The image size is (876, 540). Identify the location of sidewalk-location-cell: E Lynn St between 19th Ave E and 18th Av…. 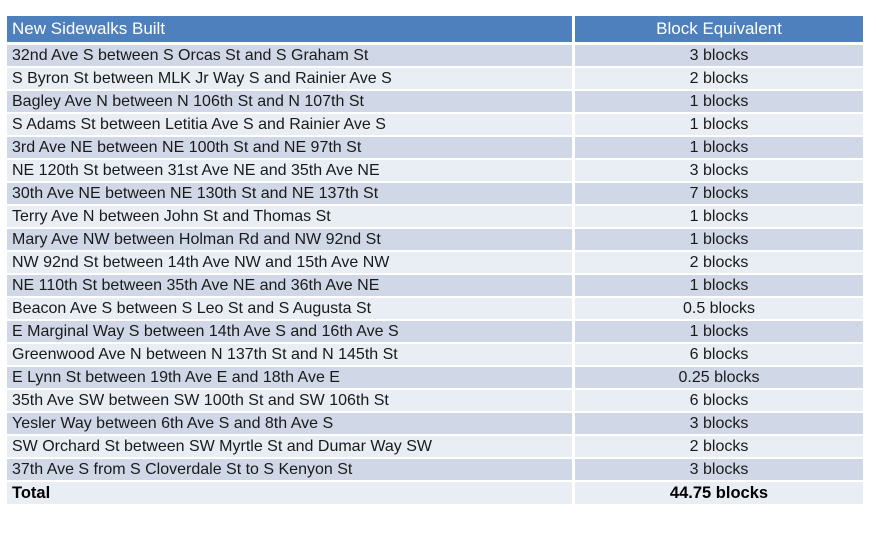
(289, 377).